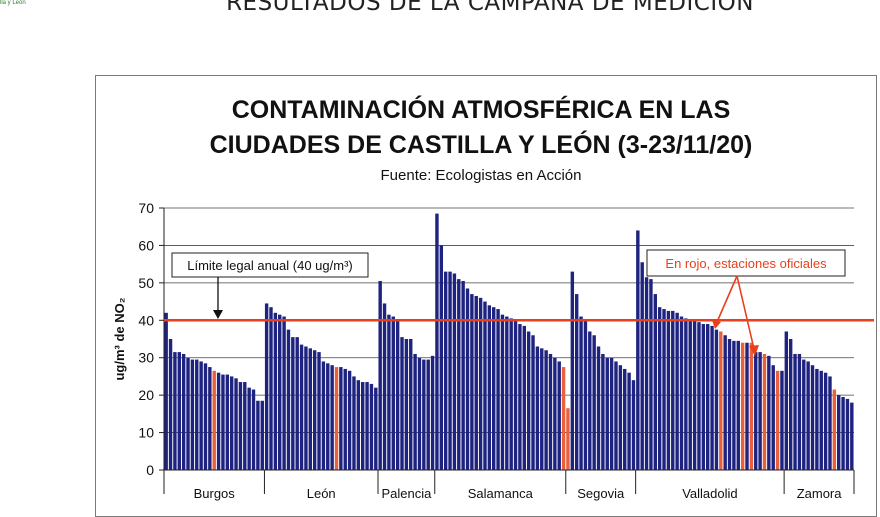  What do you see at coordinates (501, 493) in the screenshot?
I see `group-label: Salamanca` at bounding box center [501, 493].